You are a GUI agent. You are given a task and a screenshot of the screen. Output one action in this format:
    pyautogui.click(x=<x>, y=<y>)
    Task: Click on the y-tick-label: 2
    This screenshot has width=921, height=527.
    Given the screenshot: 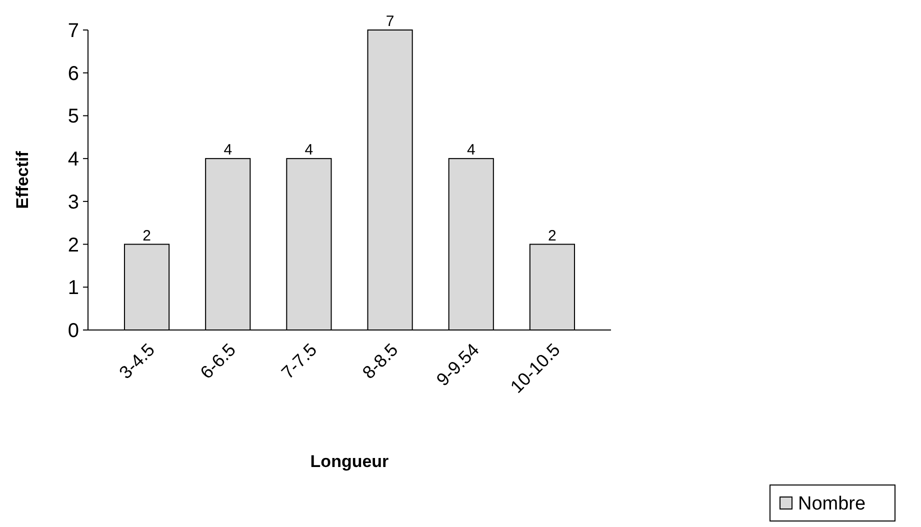 What is the action you would take?
    pyautogui.click(x=73, y=245)
    